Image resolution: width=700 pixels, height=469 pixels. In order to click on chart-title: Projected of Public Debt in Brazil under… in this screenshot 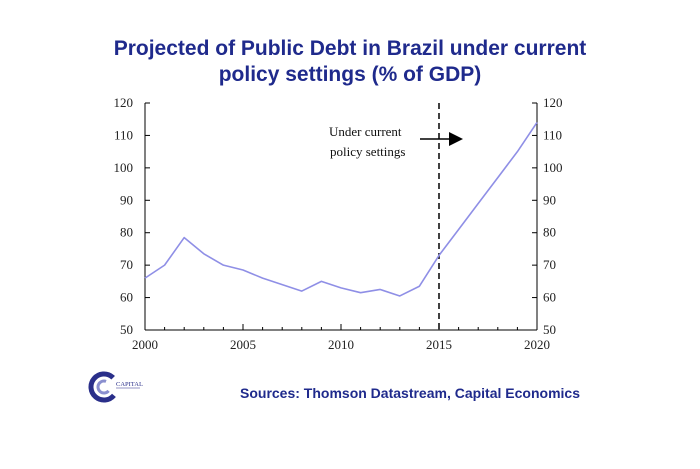, I will do `click(350, 62)`.